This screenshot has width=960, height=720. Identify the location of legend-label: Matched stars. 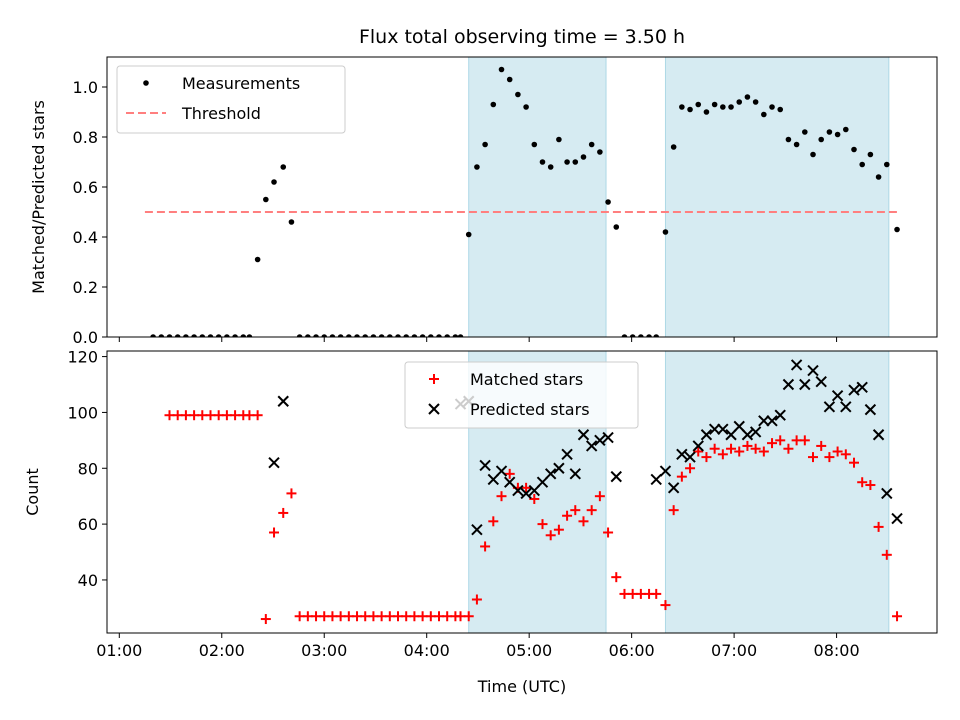
(526, 379).